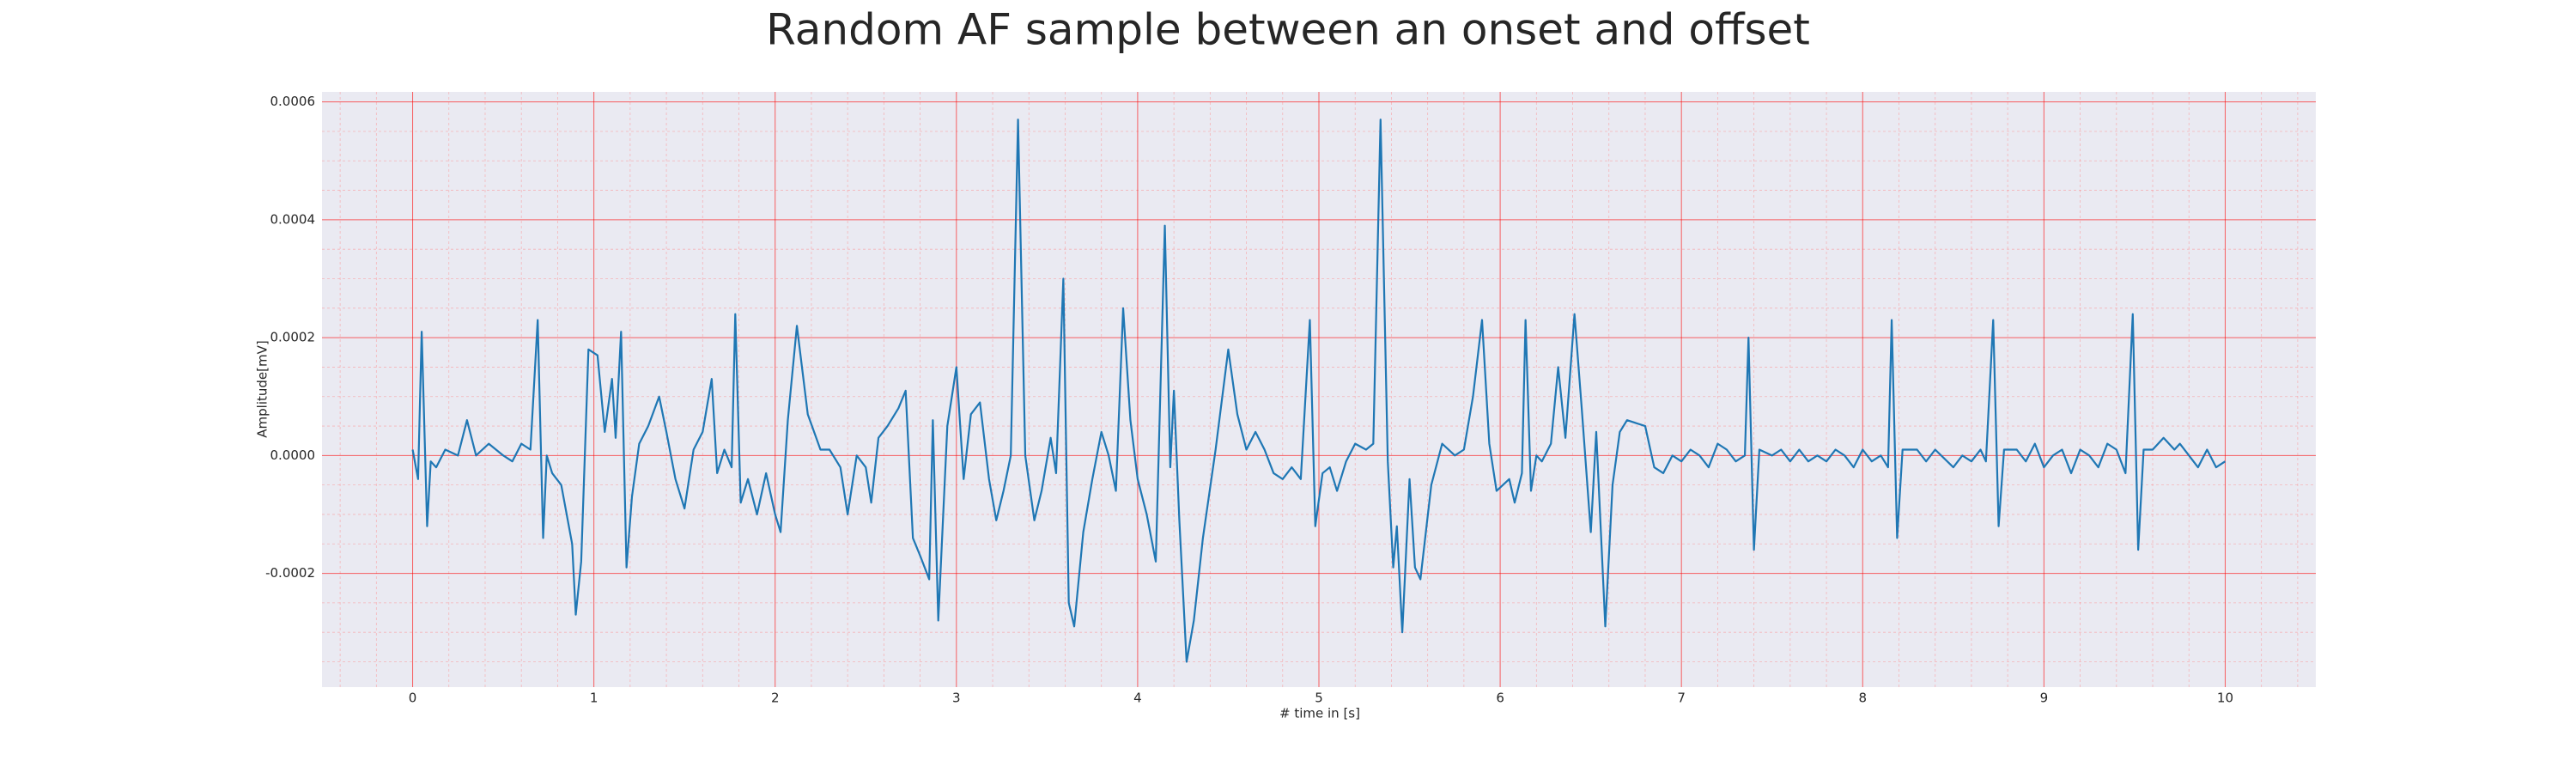  What do you see at coordinates (293, 337) in the screenshot?
I see `y-tick-label: 0.0002` at bounding box center [293, 337].